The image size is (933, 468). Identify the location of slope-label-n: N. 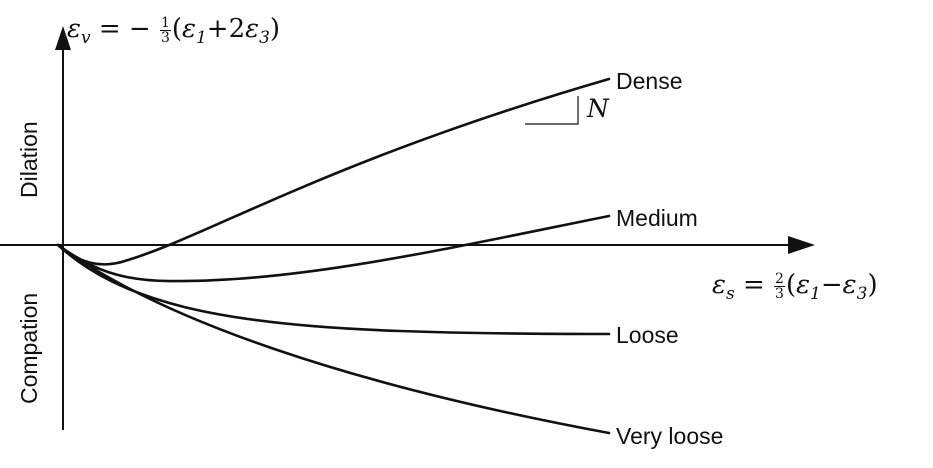
(598, 108).